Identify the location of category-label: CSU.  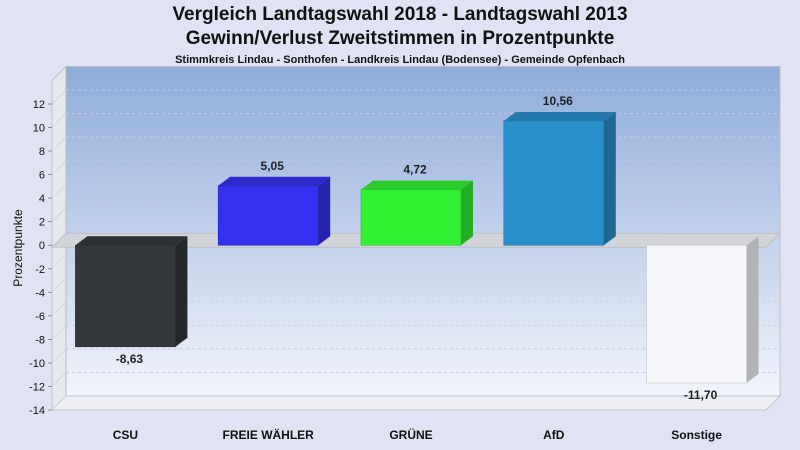
(125, 435).